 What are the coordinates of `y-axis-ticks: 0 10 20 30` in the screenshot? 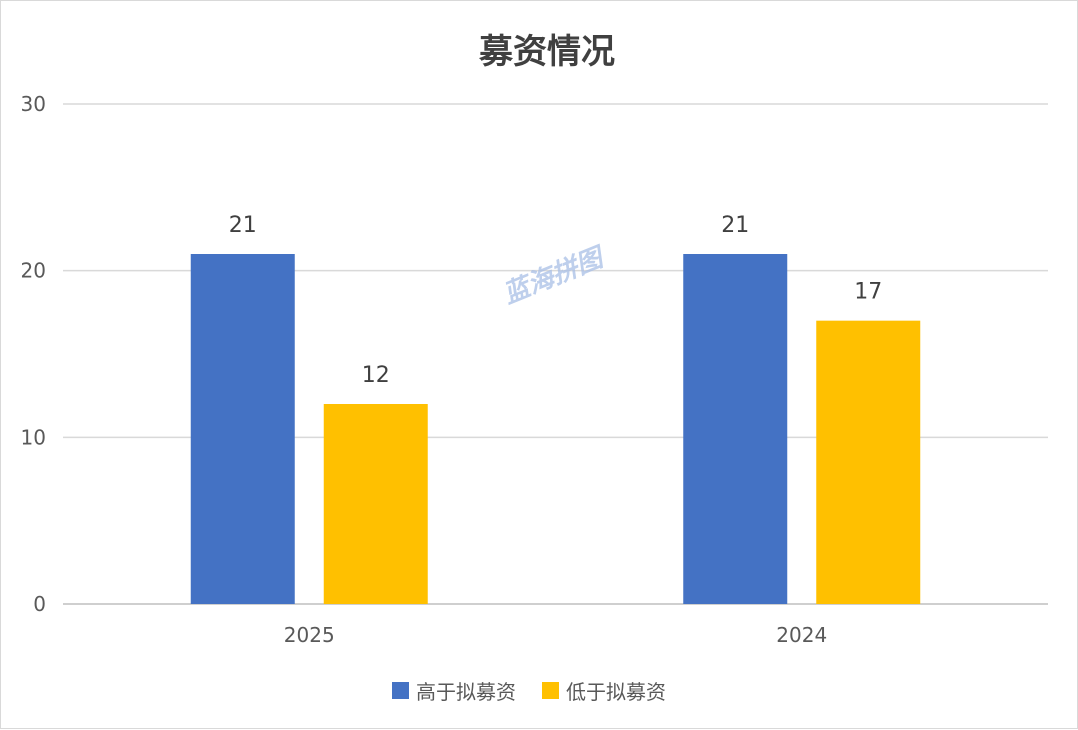 It's located at (33, 354).